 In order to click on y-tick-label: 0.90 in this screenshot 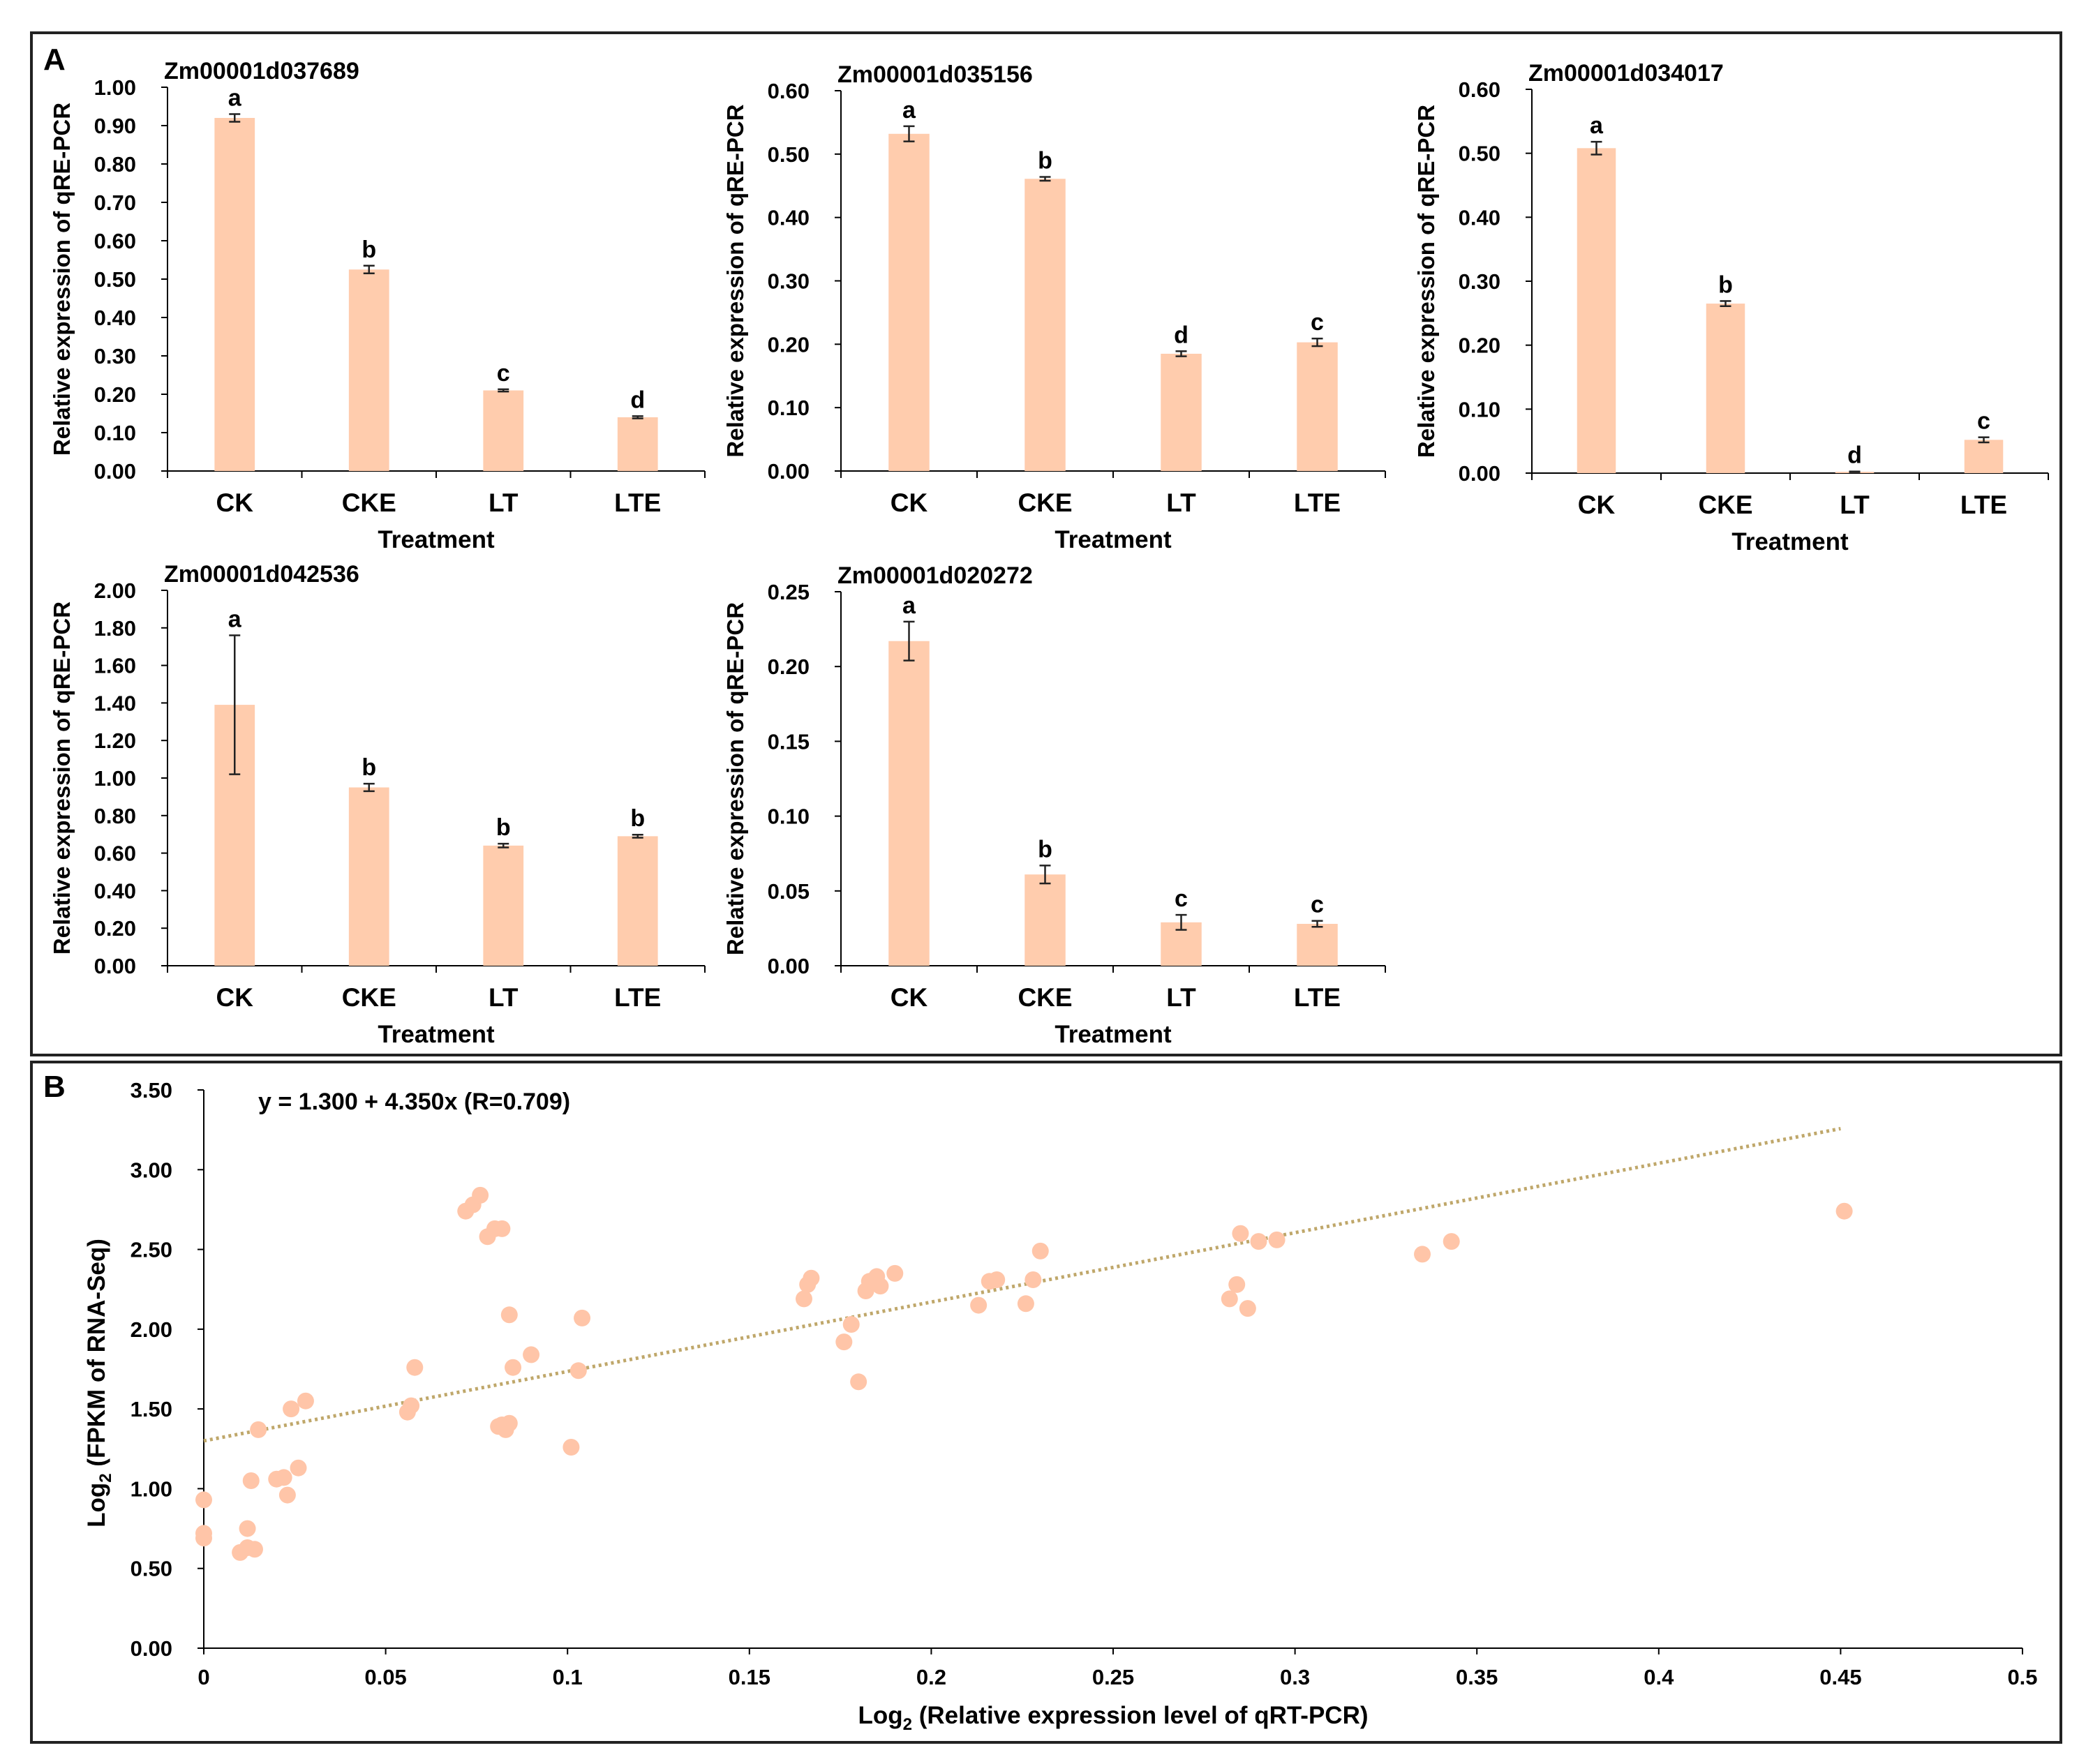, I will do `click(115, 126)`.